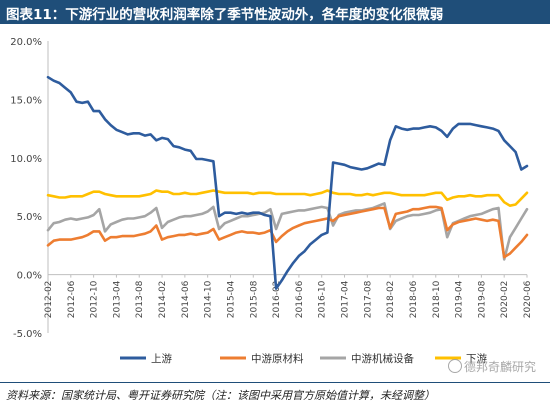 The height and width of the screenshot is (406, 550). I want to click on x-tick-label: 2016-06, so click(300, 299).